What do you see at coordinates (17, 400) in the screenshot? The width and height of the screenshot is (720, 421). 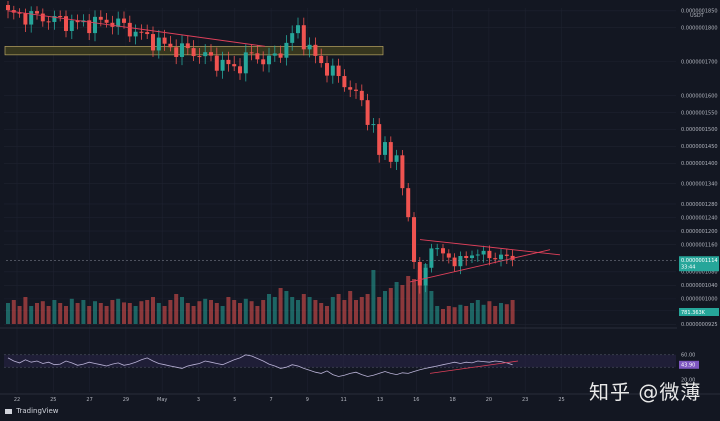 I see `date-tick-label: 22` at bounding box center [17, 400].